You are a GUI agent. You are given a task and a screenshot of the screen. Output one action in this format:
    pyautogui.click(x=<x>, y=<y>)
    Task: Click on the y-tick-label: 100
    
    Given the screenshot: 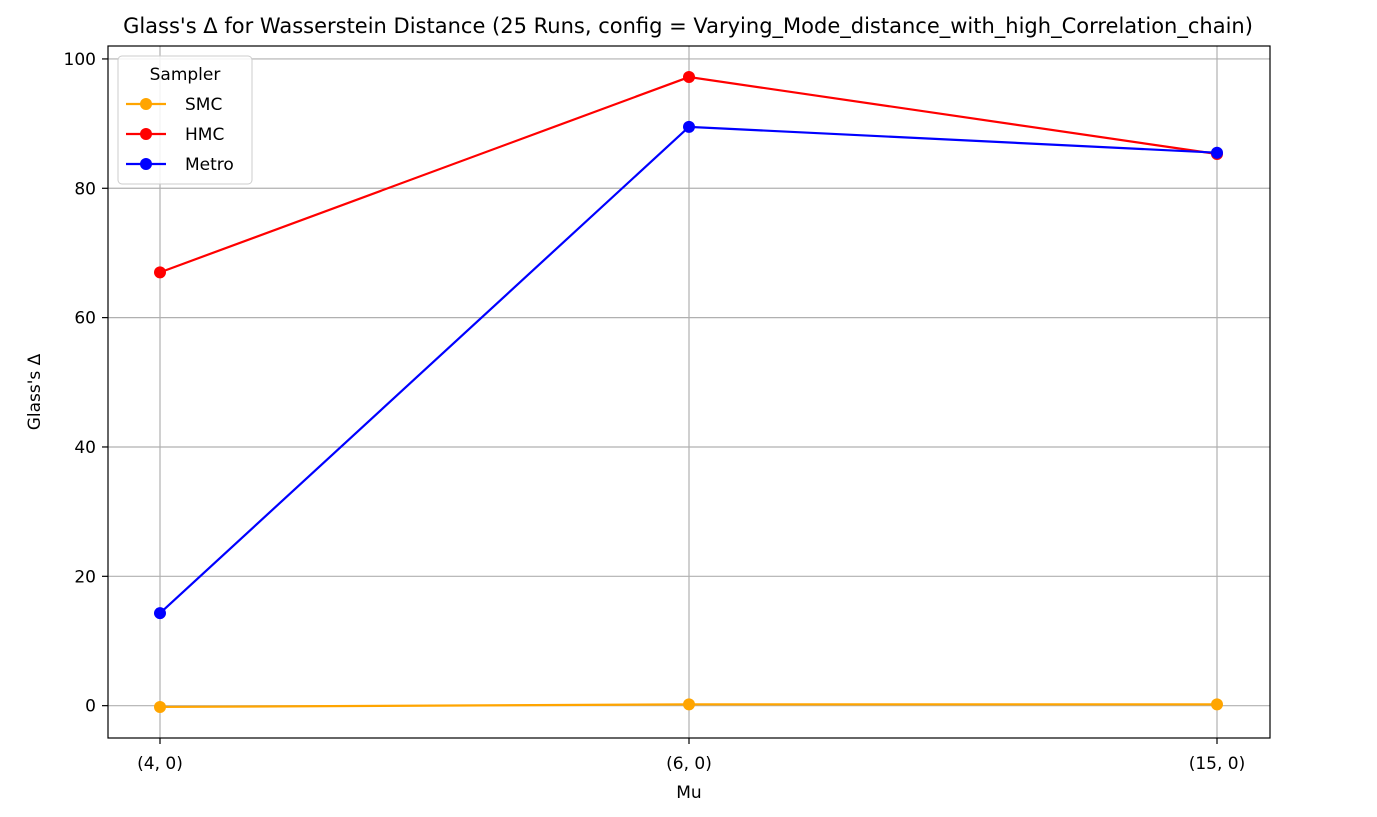 What is the action you would take?
    pyautogui.click(x=80, y=60)
    